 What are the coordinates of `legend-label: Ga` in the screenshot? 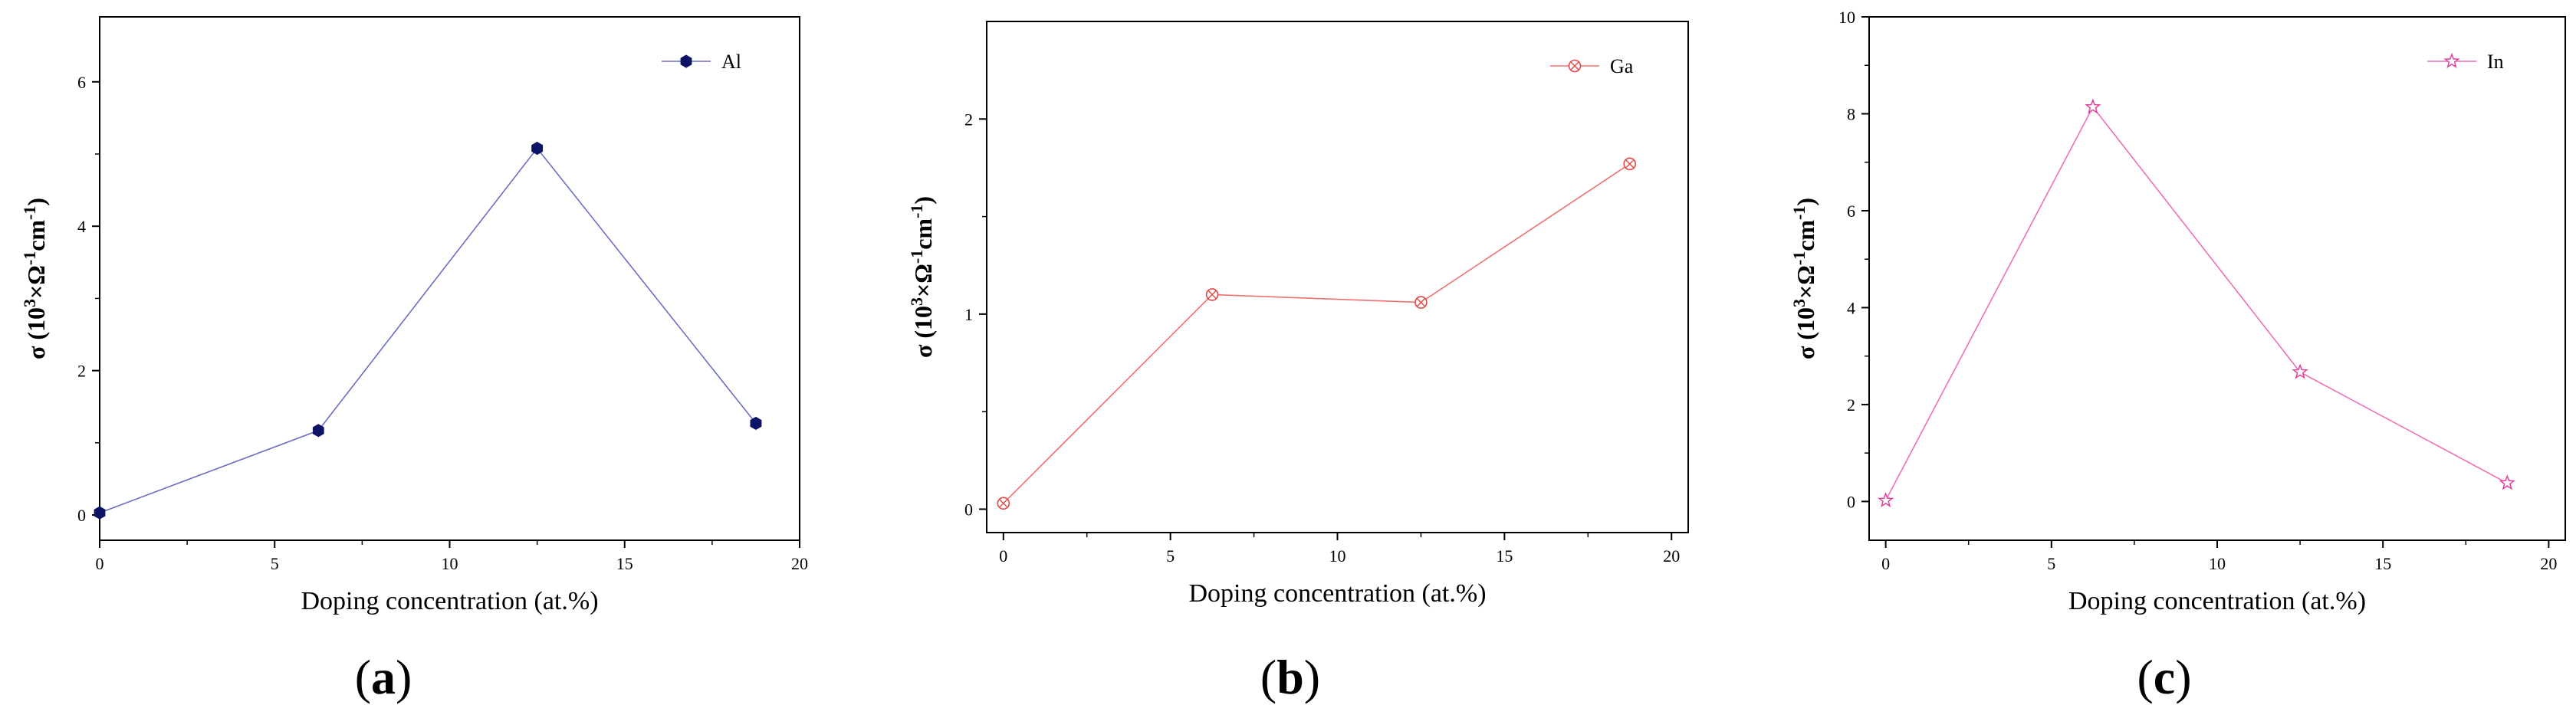 It's located at (1622, 66).